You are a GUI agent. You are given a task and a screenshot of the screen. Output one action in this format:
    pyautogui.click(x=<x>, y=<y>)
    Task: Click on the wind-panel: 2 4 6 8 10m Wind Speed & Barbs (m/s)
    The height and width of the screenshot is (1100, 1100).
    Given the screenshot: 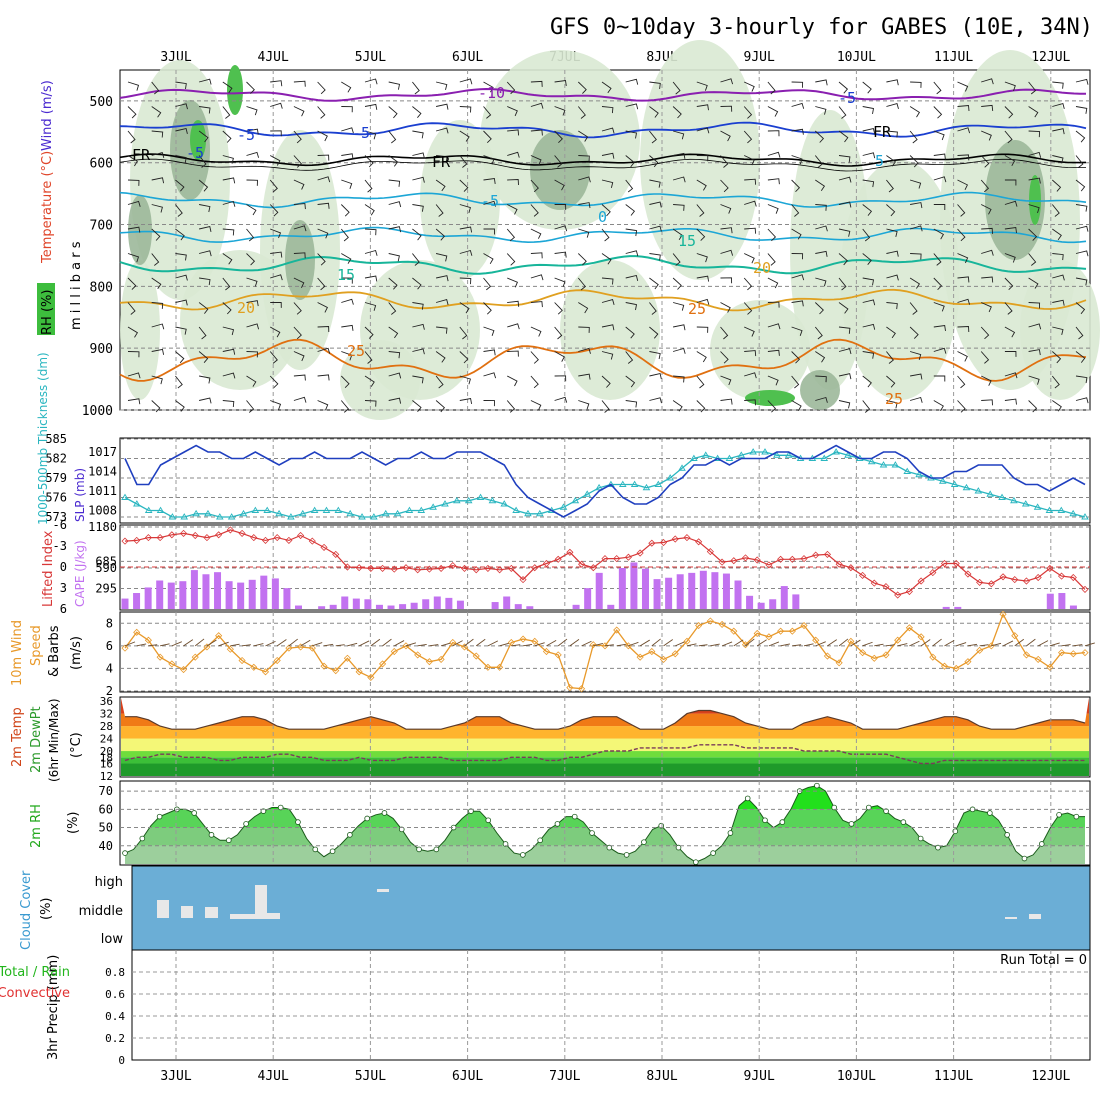 What is the action you would take?
    pyautogui.click(x=552, y=654)
    